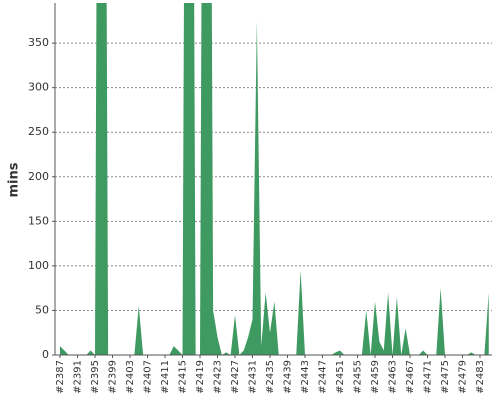 The height and width of the screenshot is (400, 500). Describe the element at coordinates (463, 377) in the screenshot. I see `x-tick-label: #2479` at that location.